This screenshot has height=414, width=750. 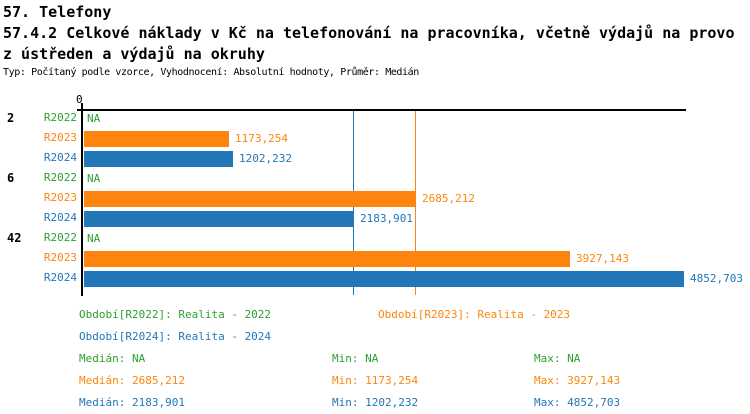 I want to click on bar-value-label: 3927,143, so click(x=602, y=258).